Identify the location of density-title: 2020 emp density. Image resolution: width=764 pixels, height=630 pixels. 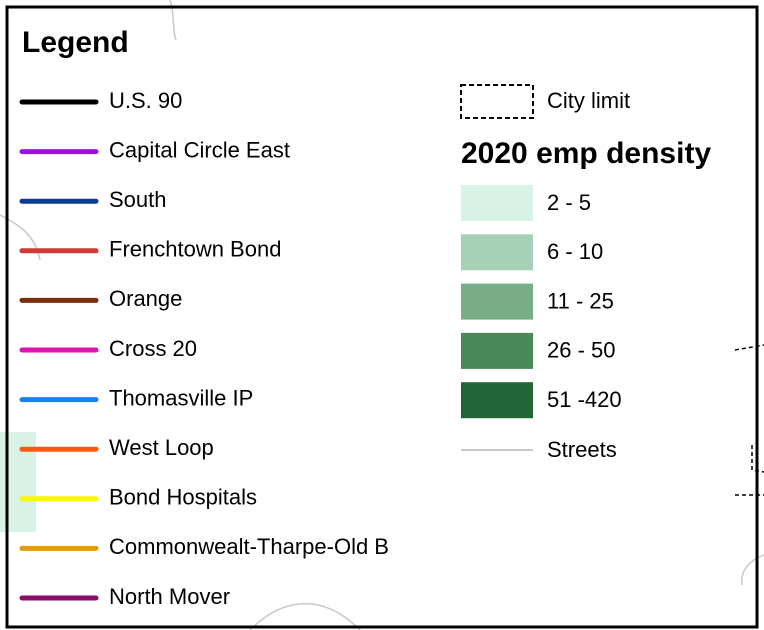
(586, 153).